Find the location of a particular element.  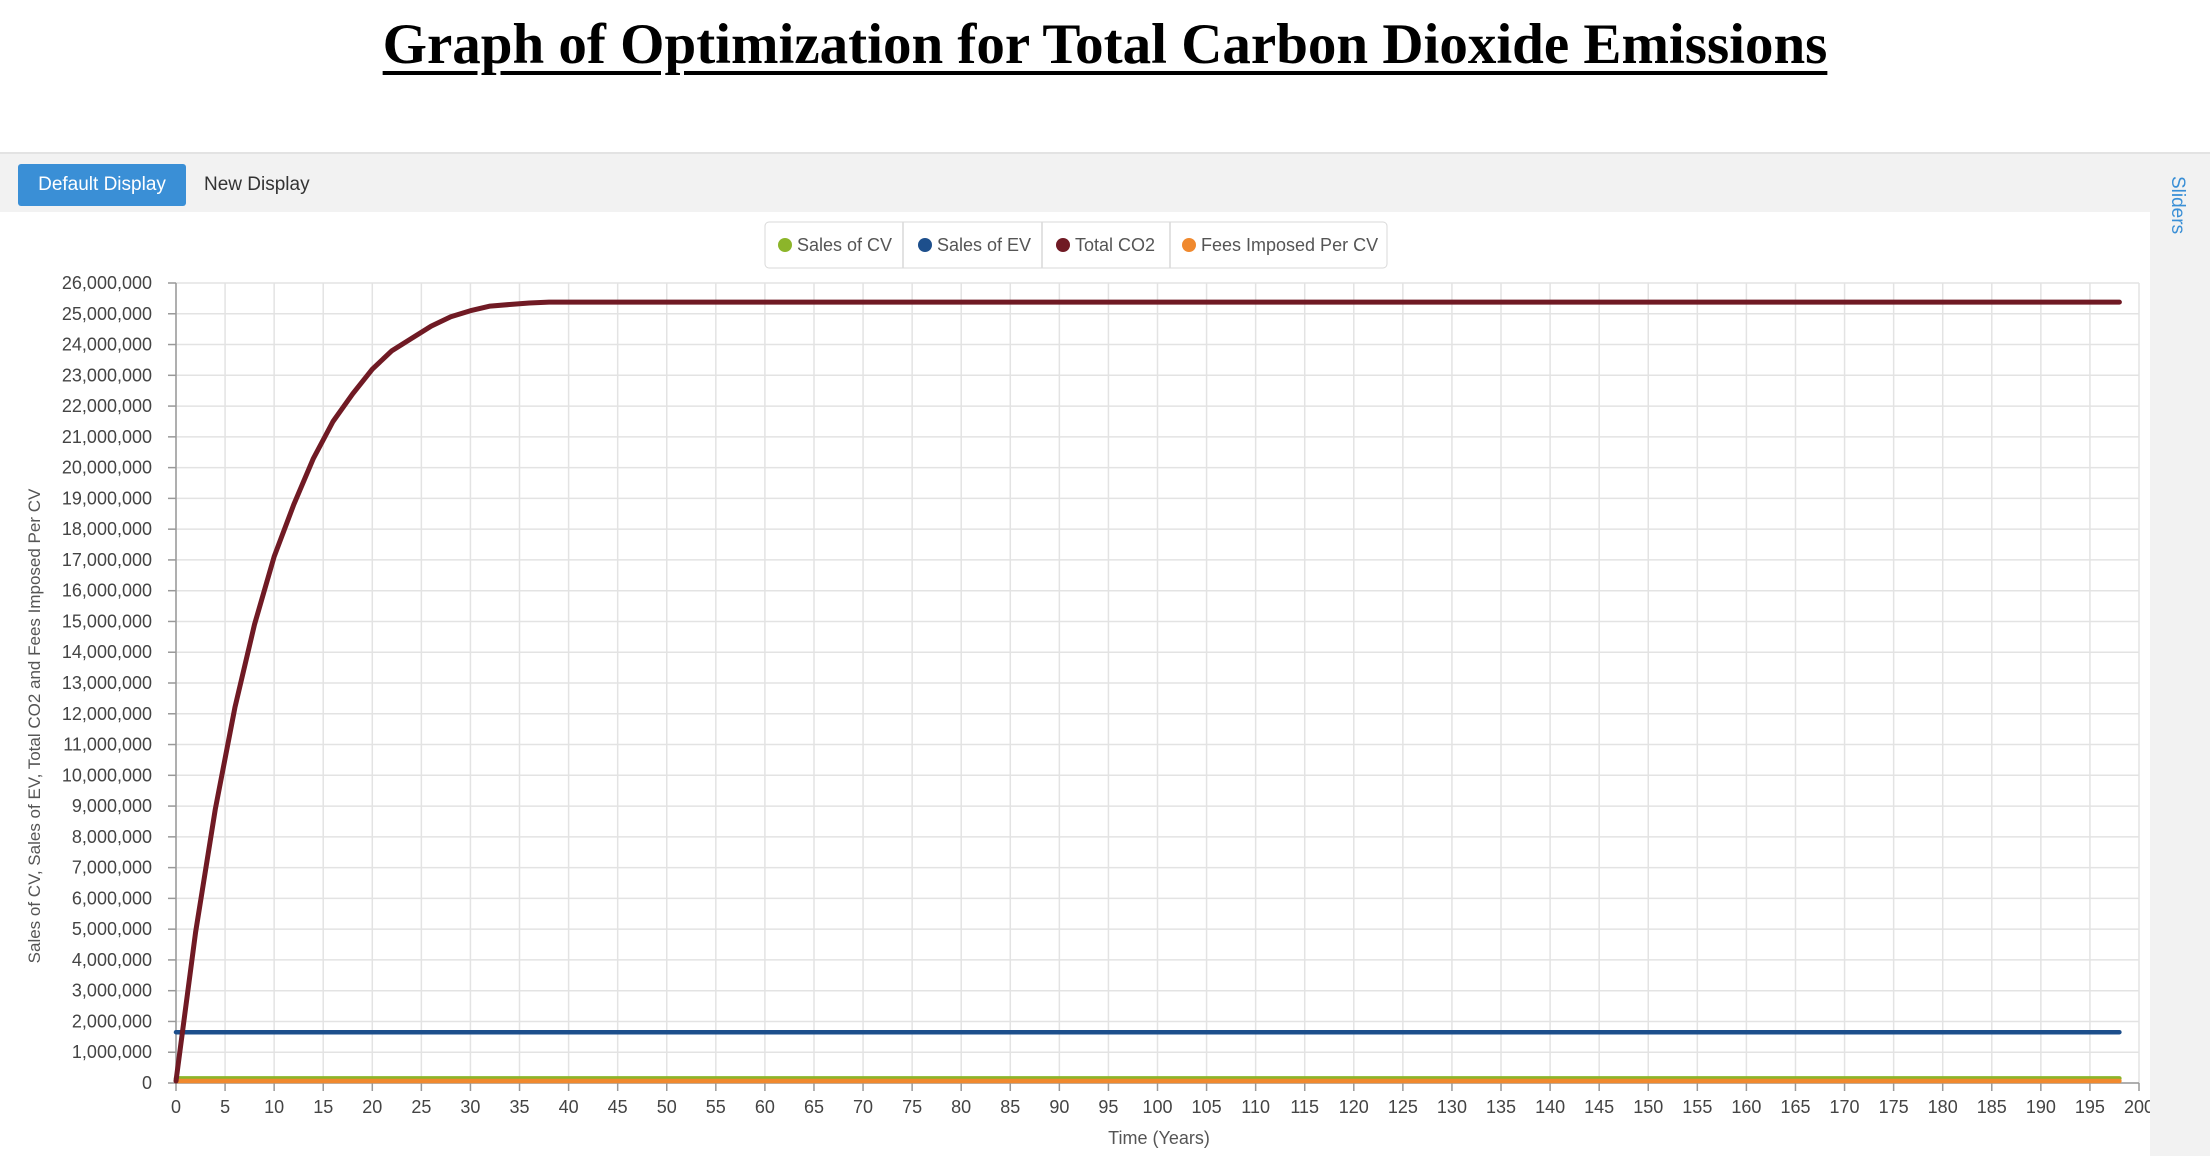

x-tick-label: 60 is located at coordinates (765, 1107).